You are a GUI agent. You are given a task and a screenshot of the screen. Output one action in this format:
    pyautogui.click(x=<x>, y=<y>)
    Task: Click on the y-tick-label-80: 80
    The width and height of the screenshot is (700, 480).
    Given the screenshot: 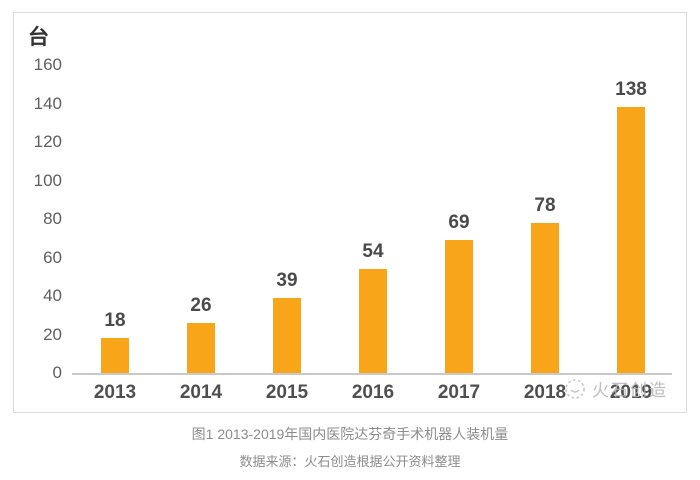 What is the action you would take?
    pyautogui.click(x=52, y=218)
    